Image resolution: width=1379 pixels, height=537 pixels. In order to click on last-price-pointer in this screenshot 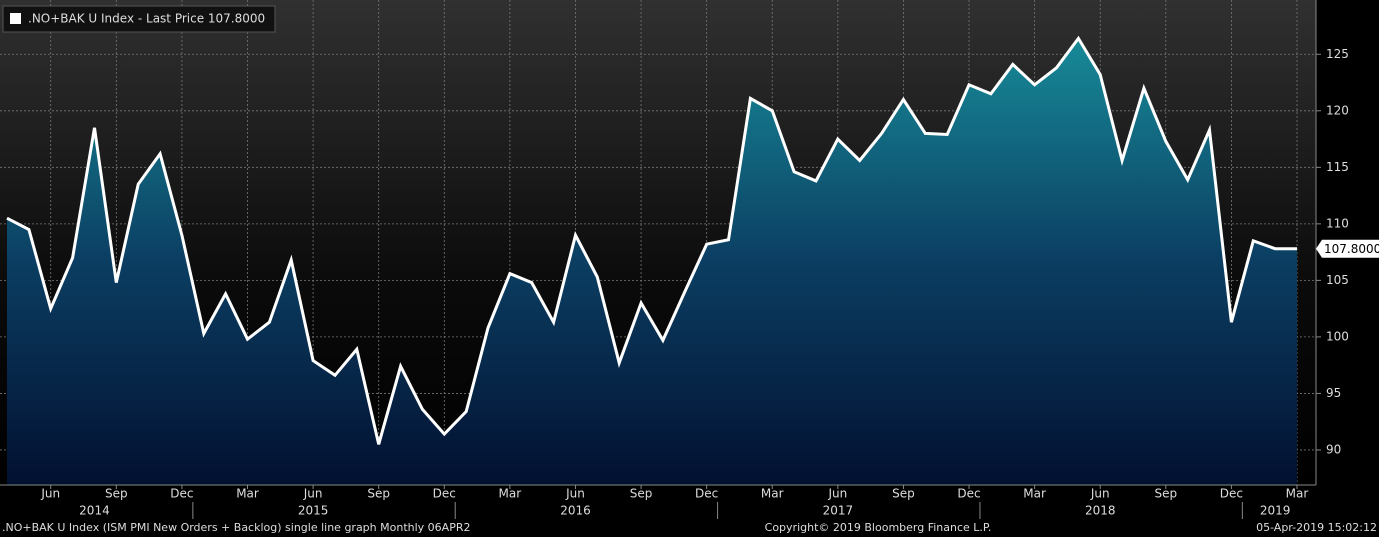, I will do `click(1347, 248)`.